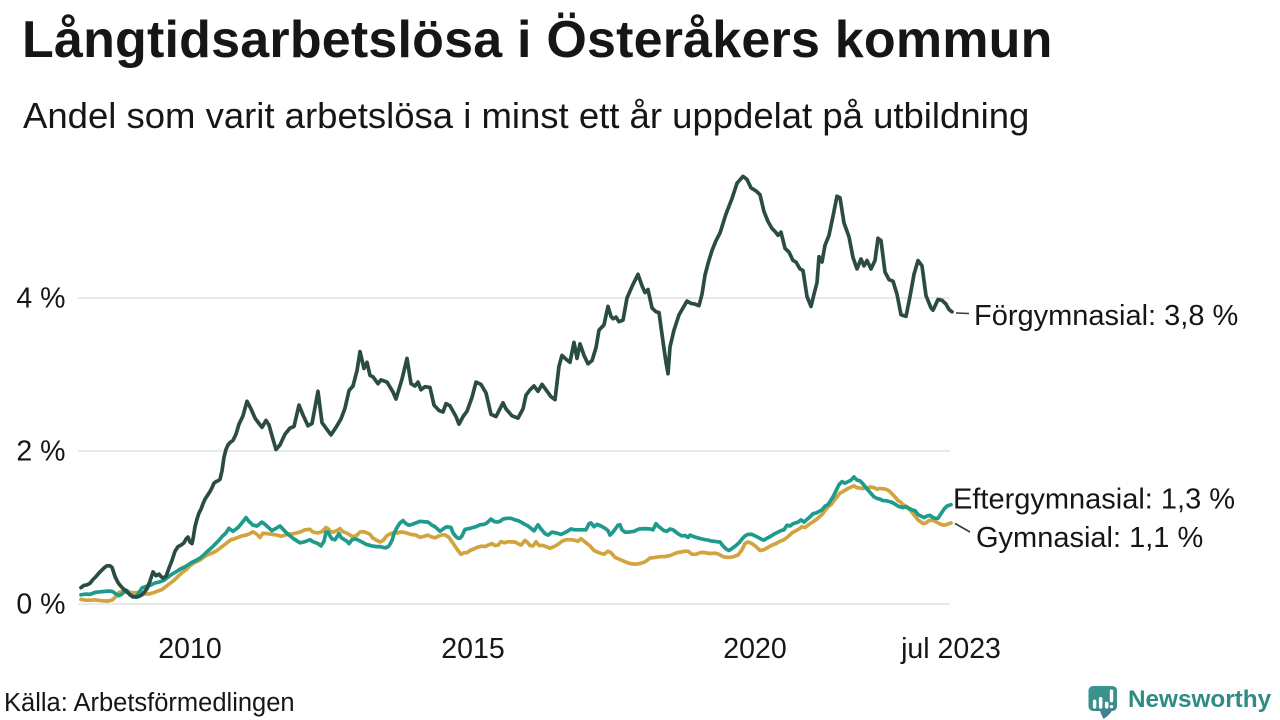 The height and width of the screenshot is (720, 1280). What do you see at coordinates (1089, 538) in the screenshot?
I see `svg-text: Gymnasial: 1,1 %` at bounding box center [1089, 538].